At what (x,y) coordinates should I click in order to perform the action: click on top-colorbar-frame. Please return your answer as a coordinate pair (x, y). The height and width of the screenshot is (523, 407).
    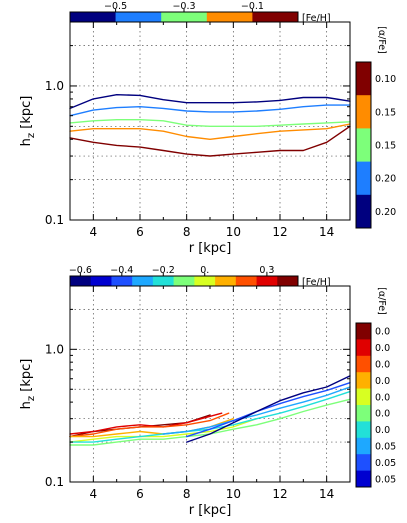
    Looking at the image, I should click on (184, 281).